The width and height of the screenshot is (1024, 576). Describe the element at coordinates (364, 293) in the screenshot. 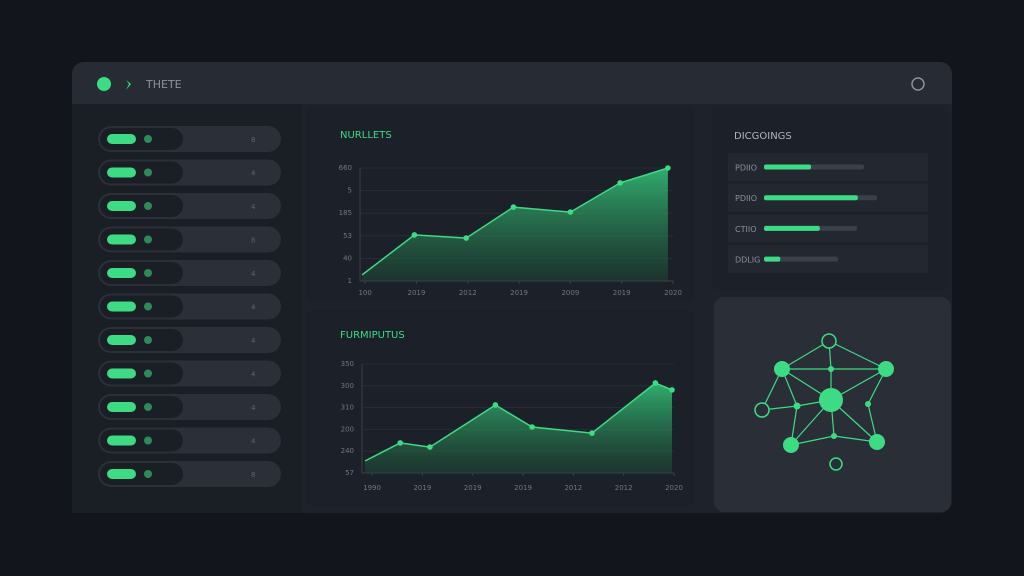

I see `x-tick-label: 100` at that location.